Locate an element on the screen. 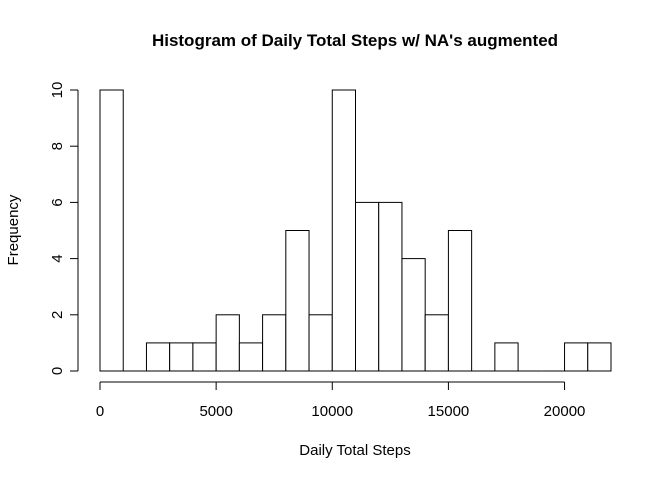 The width and height of the screenshot is (672, 480). x-tick-label: 5000 is located at coordinates (215, 411).